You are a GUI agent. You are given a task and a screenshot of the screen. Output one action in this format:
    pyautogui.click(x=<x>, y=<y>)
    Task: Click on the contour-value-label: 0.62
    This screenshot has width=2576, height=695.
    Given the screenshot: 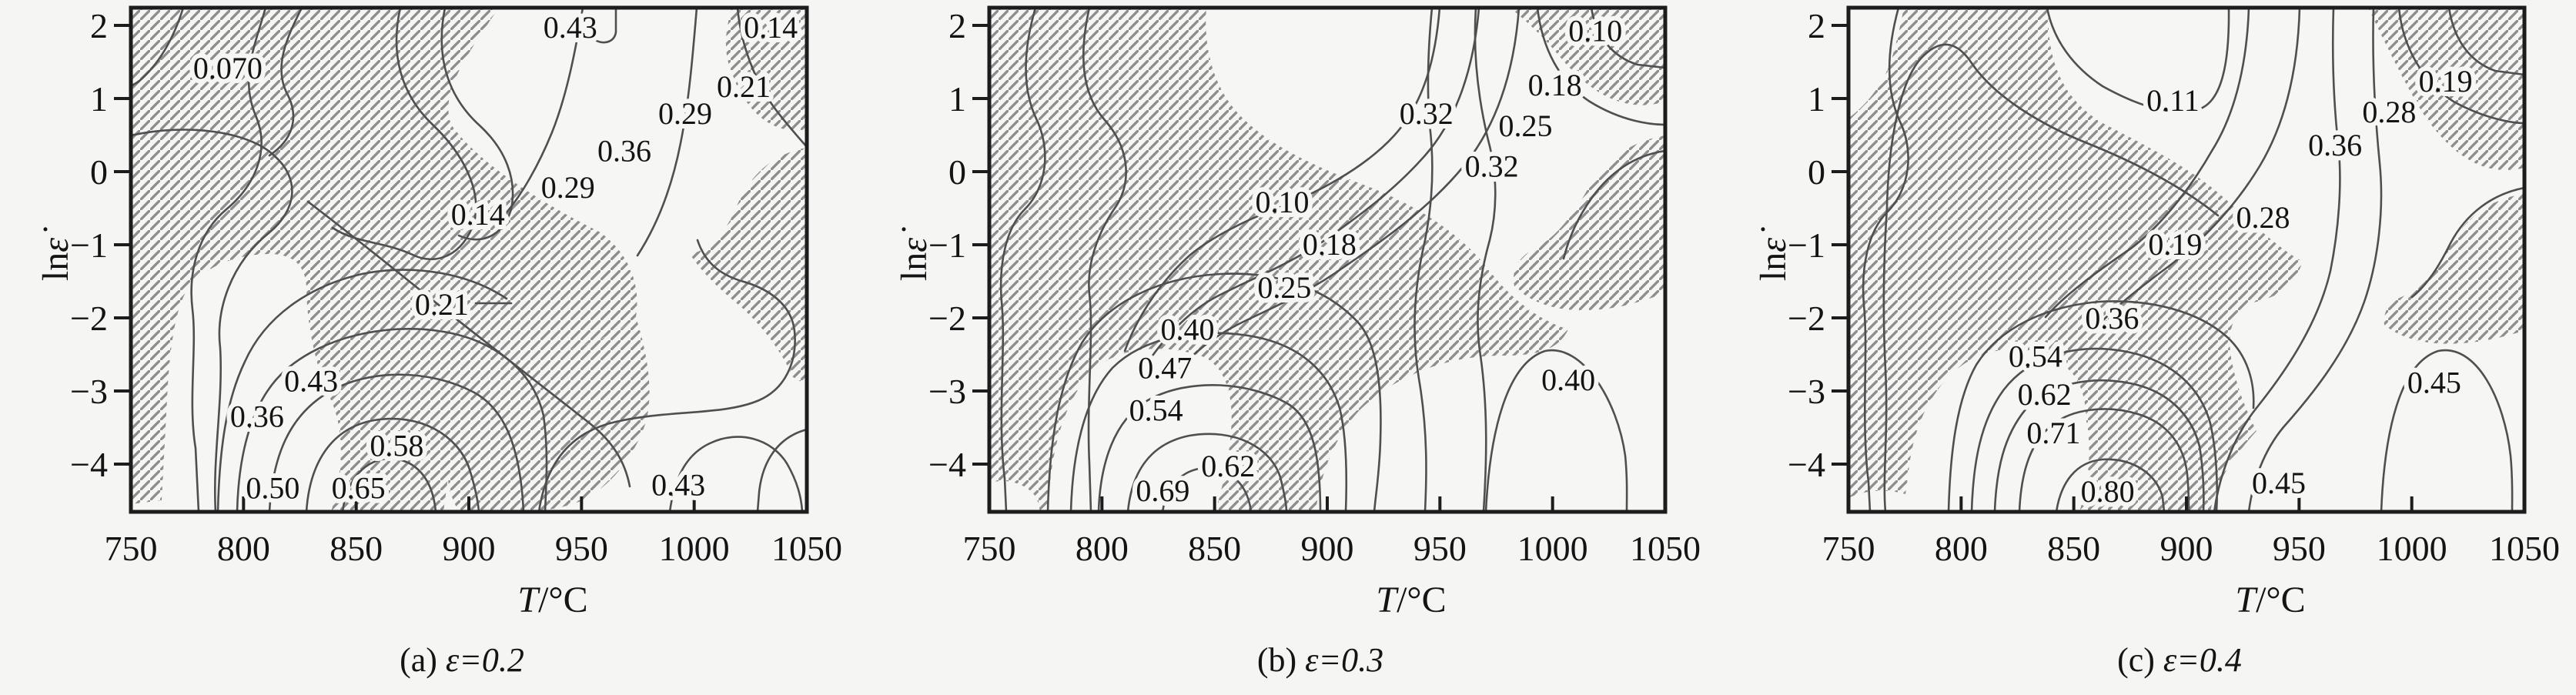 What is the action you would take?
    pyautogui.click(x=2045, y=394)
    